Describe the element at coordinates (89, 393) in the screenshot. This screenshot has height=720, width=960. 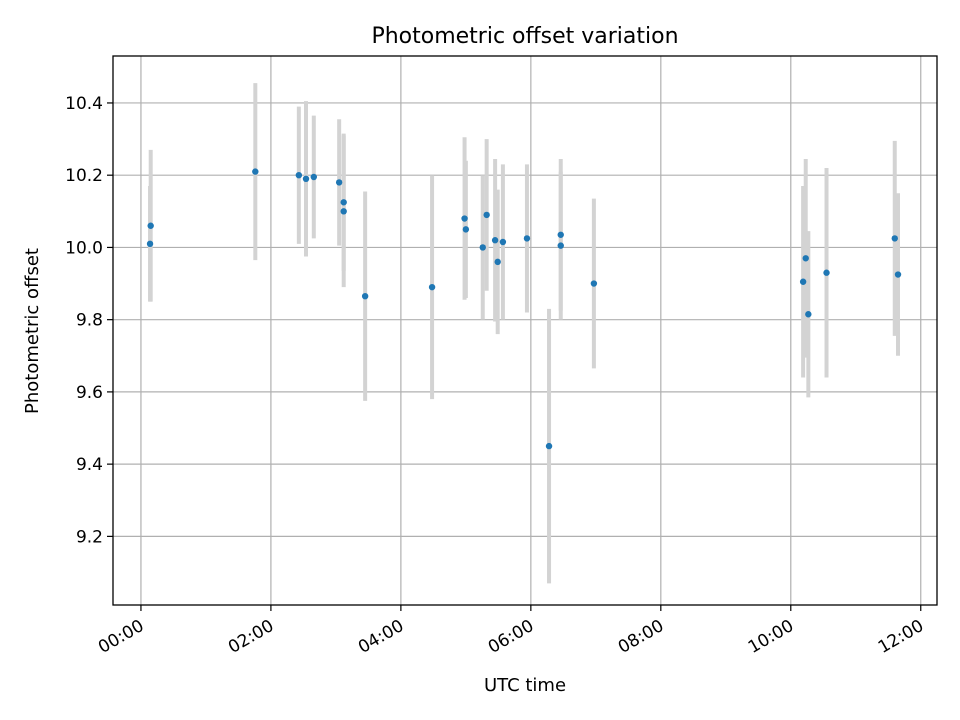
I see `y-tick-label: 9.6` at that location.